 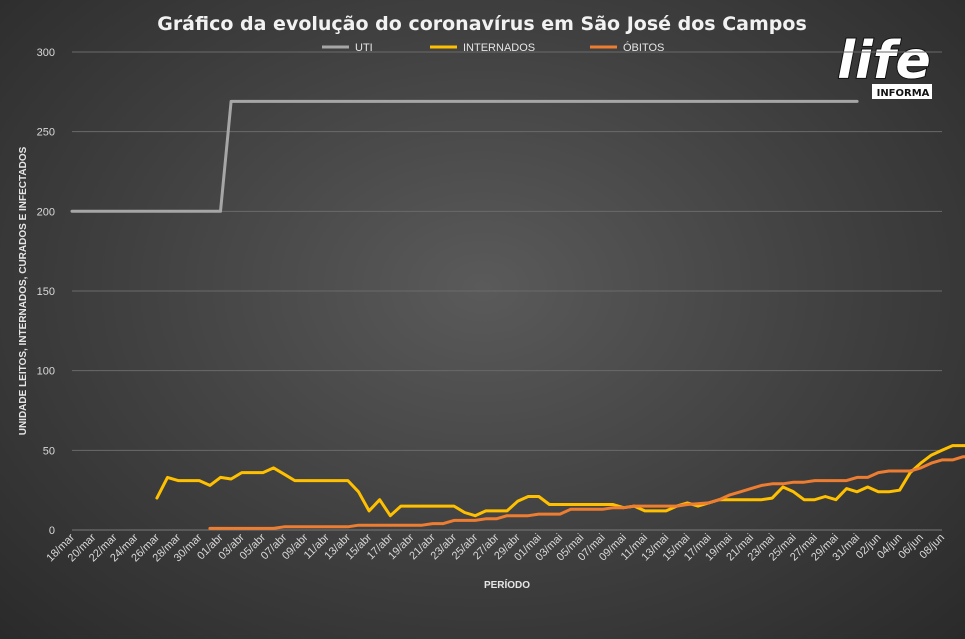 What do you see at coordinates (464, 156) in the screenshot?
I see `series-line-uti` at bounding box center [464, 156].